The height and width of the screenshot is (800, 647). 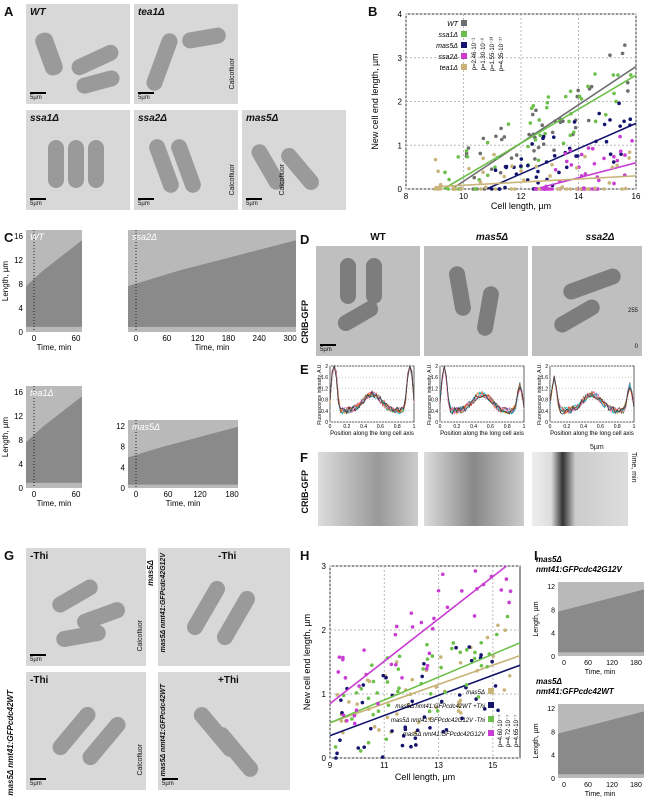 What do you see at coordinates (516, 731) in the screenshot?
I see `p-value: p=4.65·10⁻⁷` at bounding box center [516, 731].